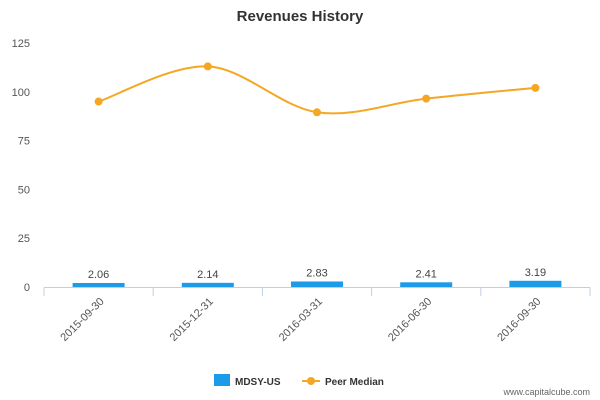 The height and width of the screenshot is (400, 600). Describe the element at coordinates (207, 275) in the screenshot. I see `bar-data-label: 2.14` at that location.